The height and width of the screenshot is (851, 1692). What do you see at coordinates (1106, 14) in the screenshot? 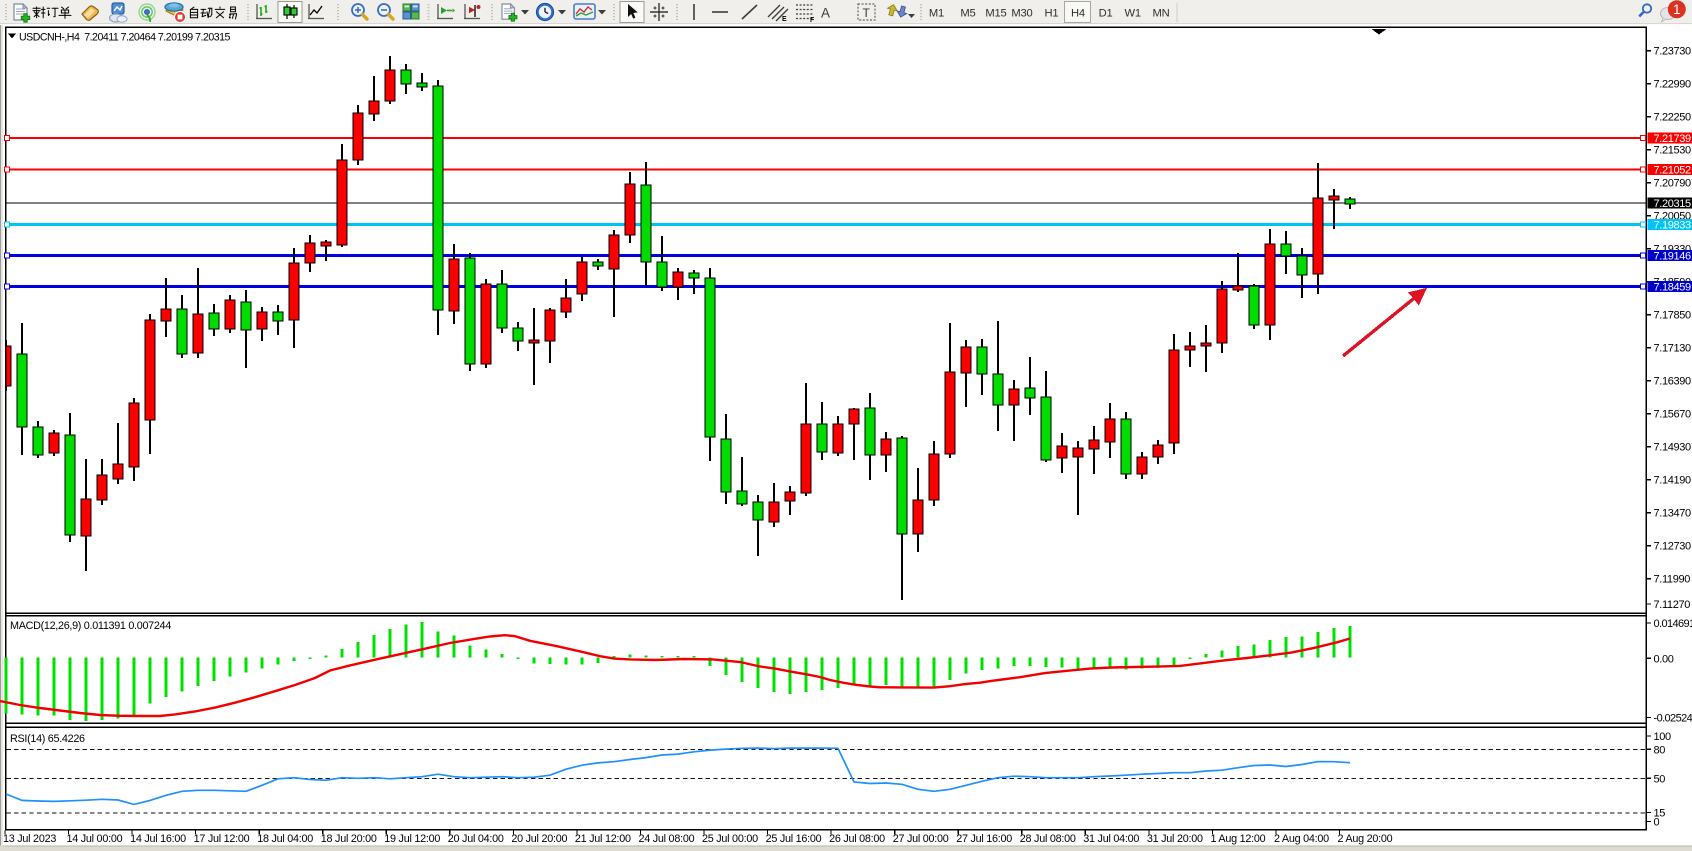
I see `svg-text: D1` at bounding box center [1106, 14].